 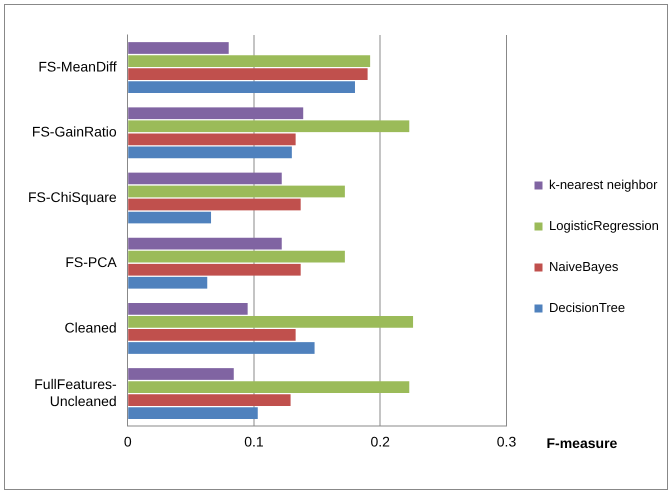 What do you see at coordinates (72, 196) in the screenshot?
I see `y-tick-label: FS-ChiSquare` at bounding box center [72, 196].